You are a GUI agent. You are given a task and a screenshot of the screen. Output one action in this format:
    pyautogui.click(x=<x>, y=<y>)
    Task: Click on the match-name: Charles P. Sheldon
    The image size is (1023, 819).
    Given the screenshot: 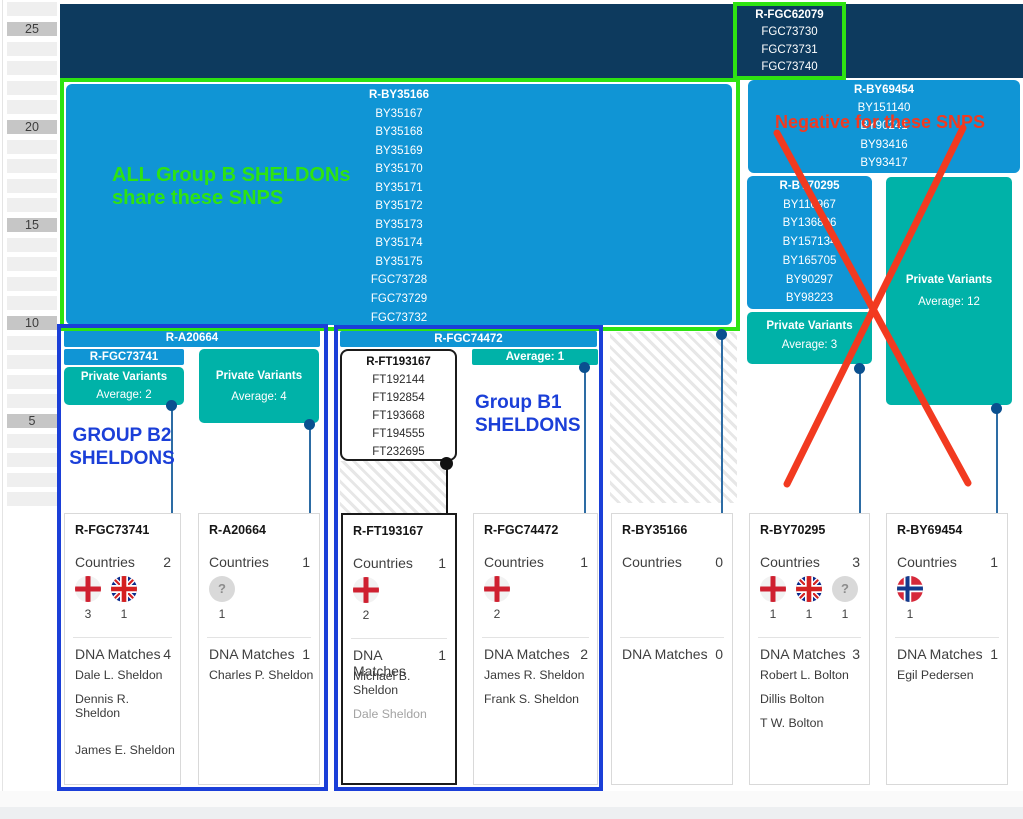 What is the action you would take?
    pyautogui.click(x=261, y=675)
    